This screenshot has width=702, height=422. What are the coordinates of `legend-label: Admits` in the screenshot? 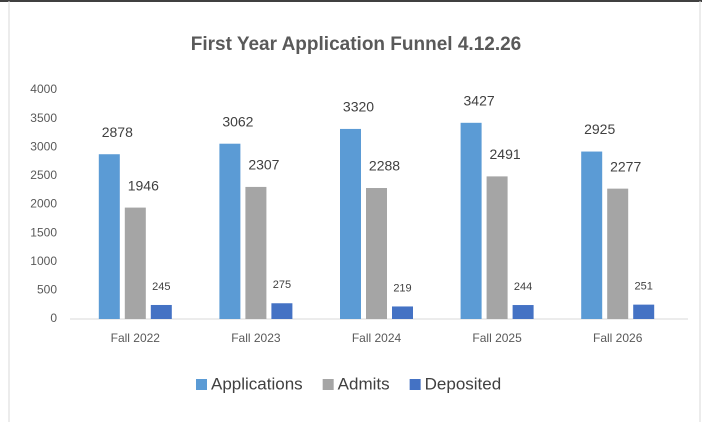 It's located at (364, 383).